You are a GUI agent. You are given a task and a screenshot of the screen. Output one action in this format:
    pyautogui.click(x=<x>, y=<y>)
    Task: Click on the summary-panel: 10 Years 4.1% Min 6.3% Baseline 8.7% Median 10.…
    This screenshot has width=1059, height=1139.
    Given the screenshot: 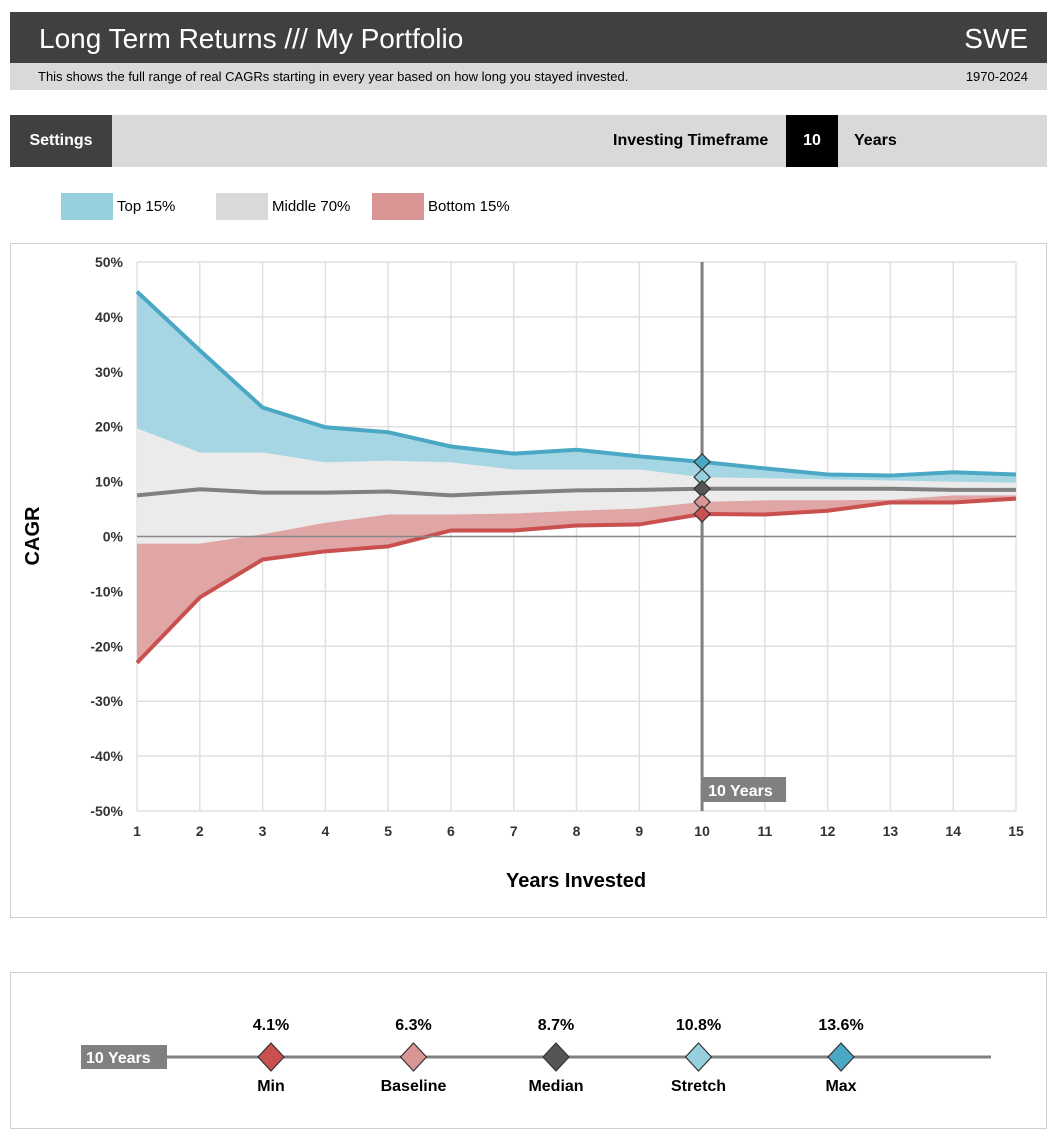 What is the action you would take?
    pyautogui.click(x=528, y=1050)
    